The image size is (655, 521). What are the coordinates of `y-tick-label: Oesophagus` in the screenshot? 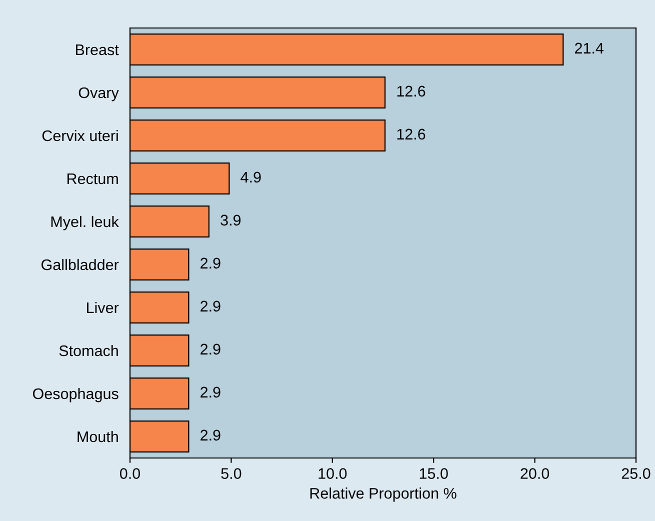 It's located at (75, 395).